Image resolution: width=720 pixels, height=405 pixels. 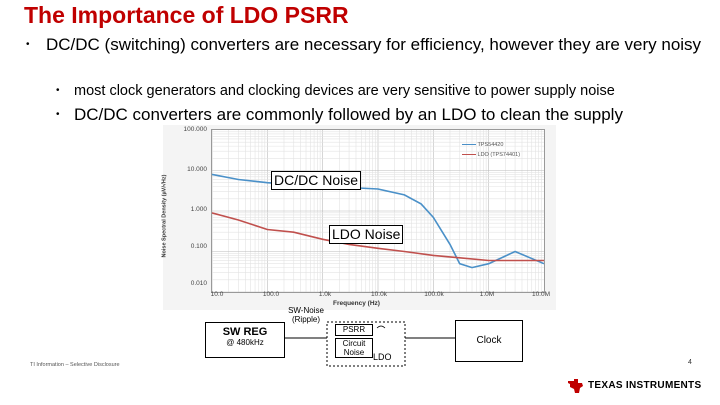 What do you see at coordinates (245, 332) in the screenshot?
I see `sw-reg-label: SW REG` at bounding box center [245, 332].